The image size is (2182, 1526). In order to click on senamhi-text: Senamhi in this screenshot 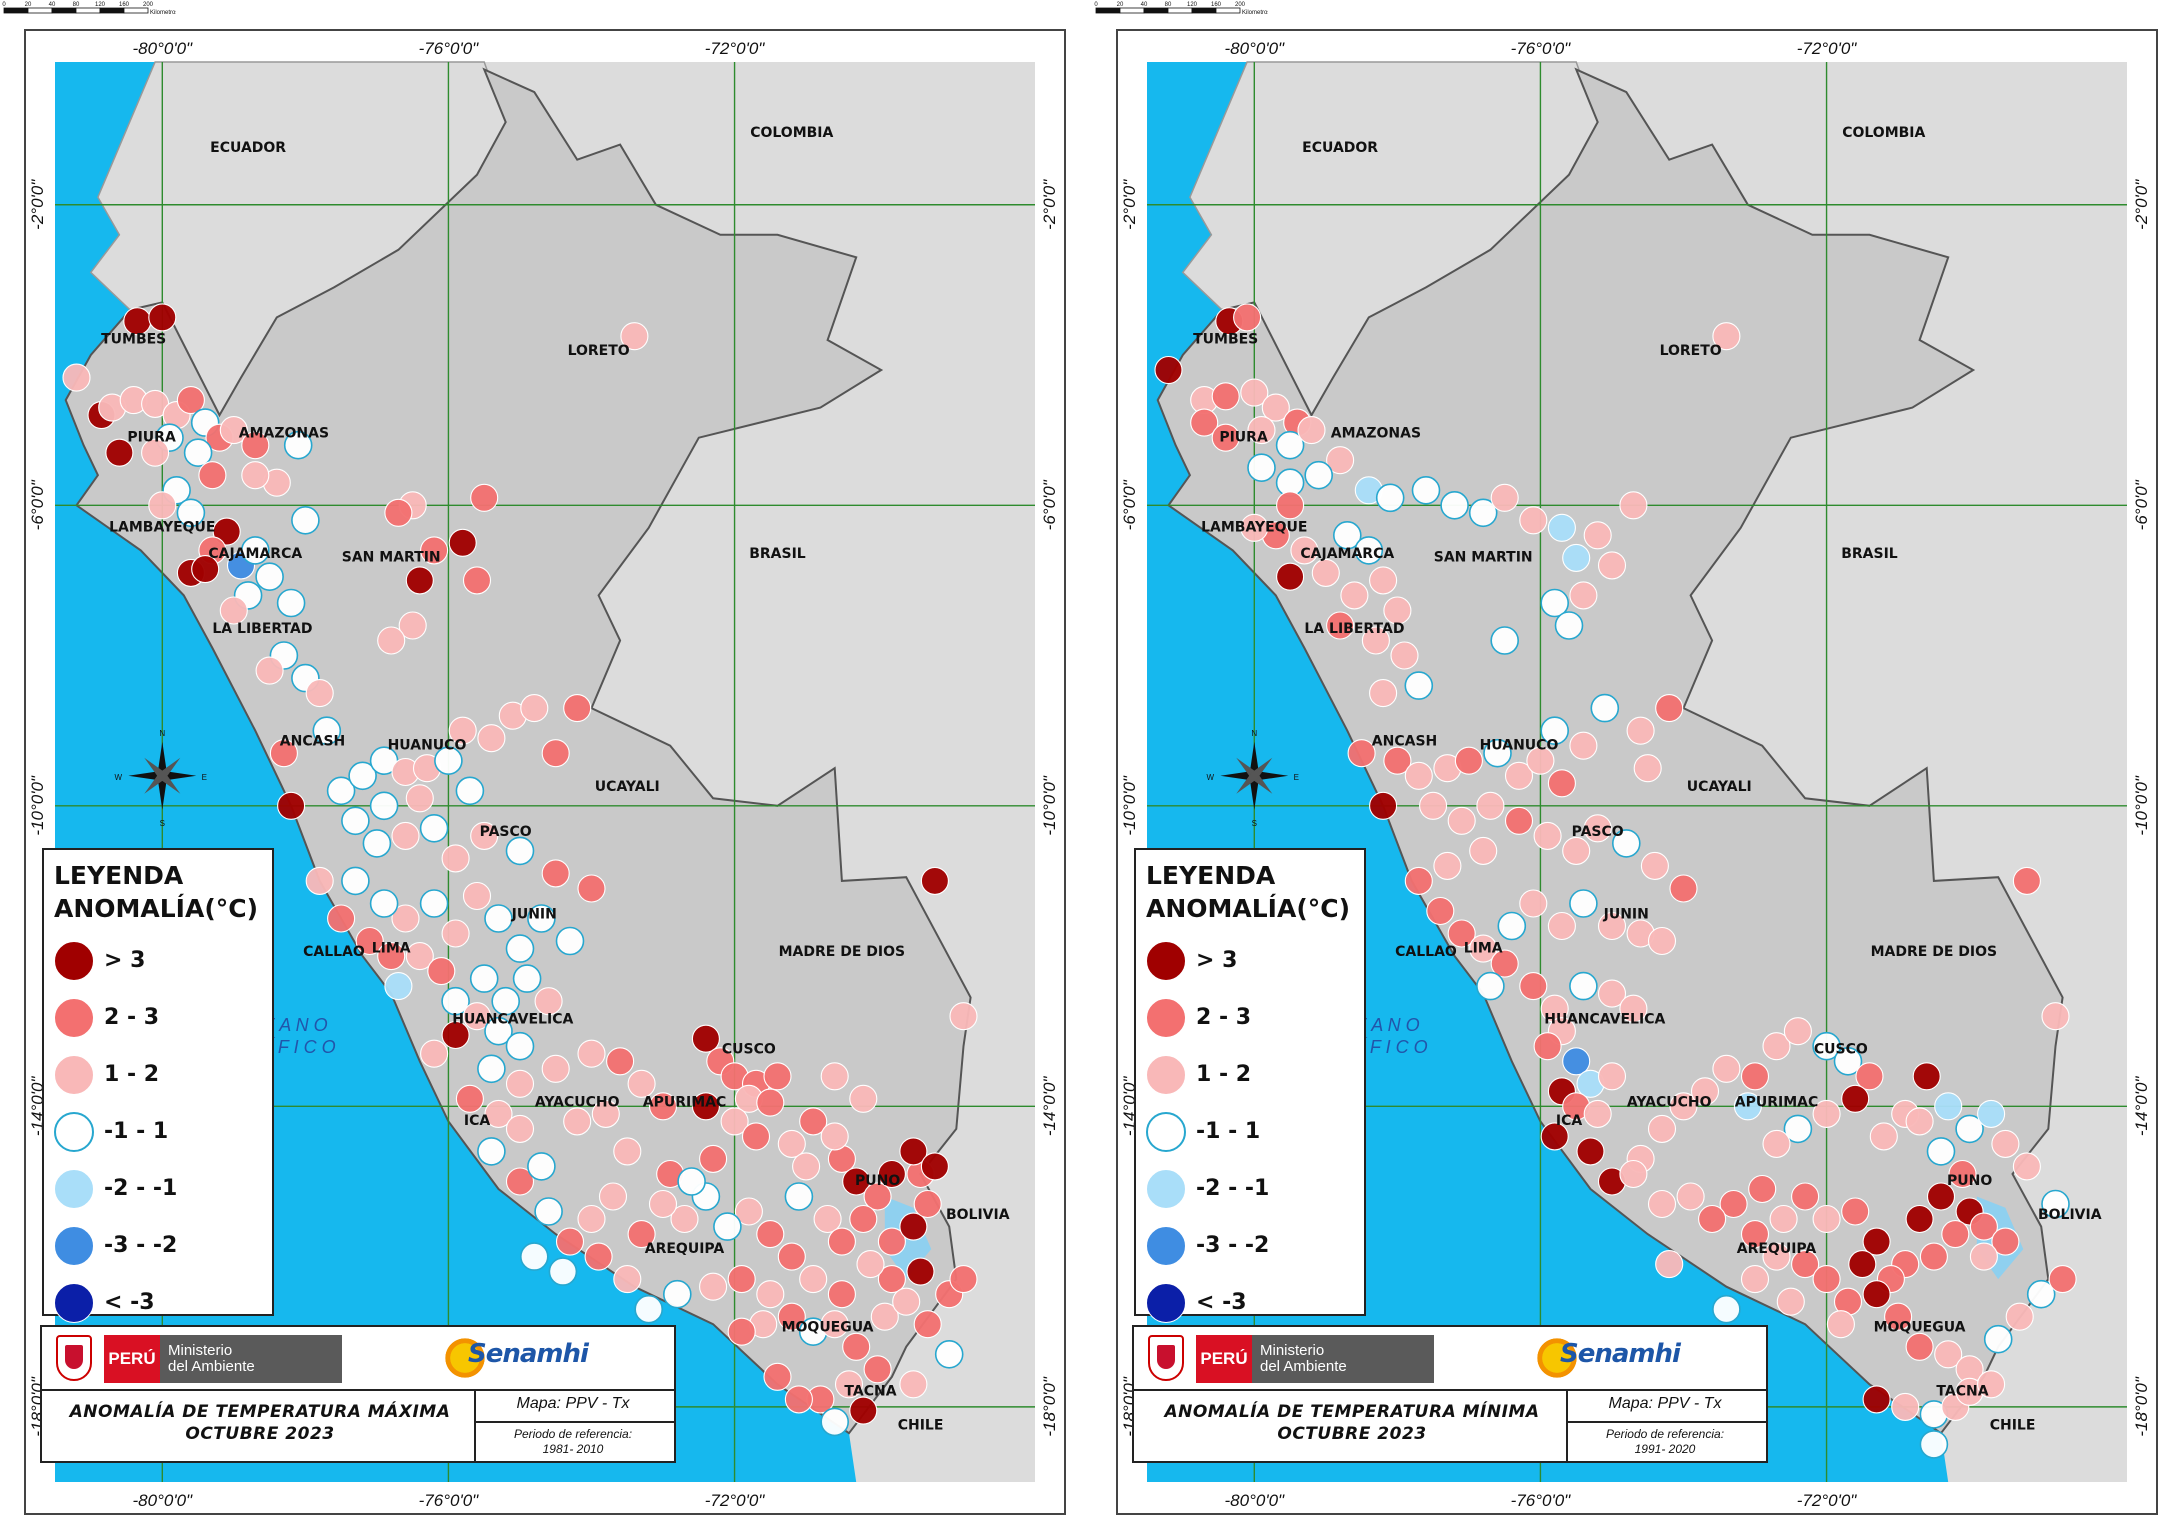, I will do `click(1620, 1354)`.